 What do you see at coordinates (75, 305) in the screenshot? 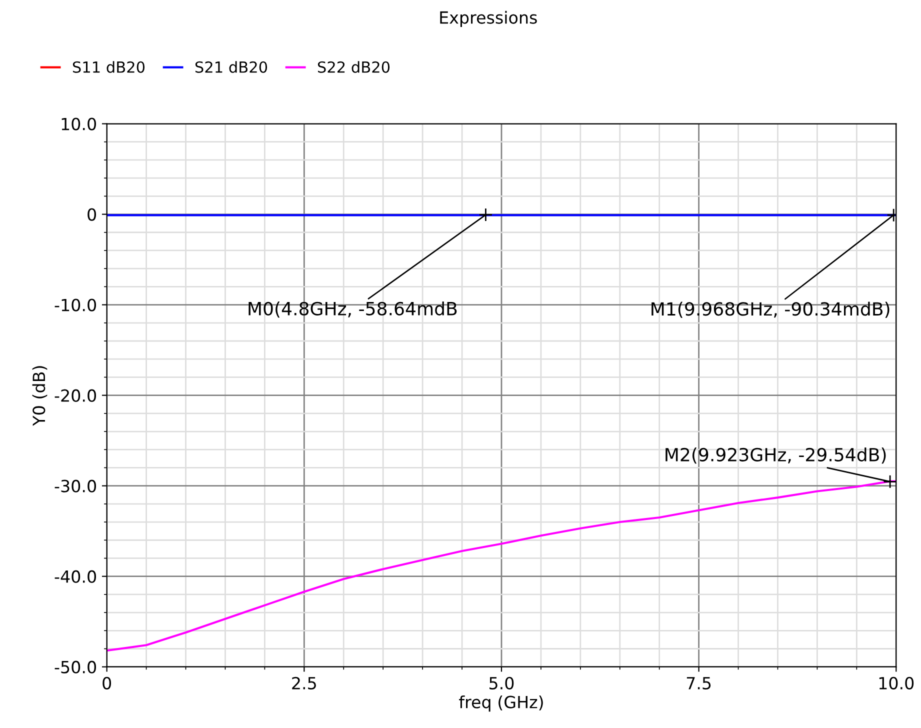
I see `y-tick-label: -10.0` at bounding box center [75, 305].